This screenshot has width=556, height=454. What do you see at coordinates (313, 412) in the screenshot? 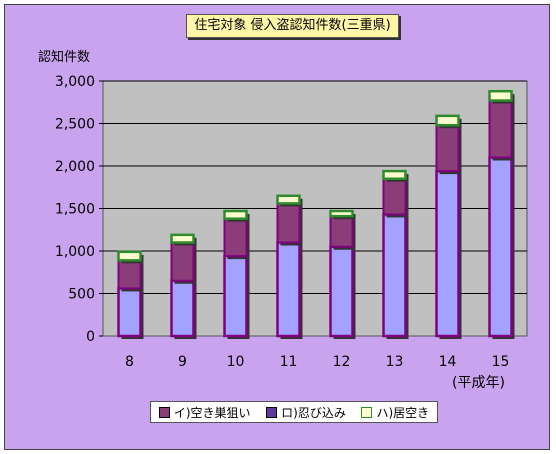
I see `legend-label-shinobikomi: ロ)忍び込み` at bounding box center [313, 412].